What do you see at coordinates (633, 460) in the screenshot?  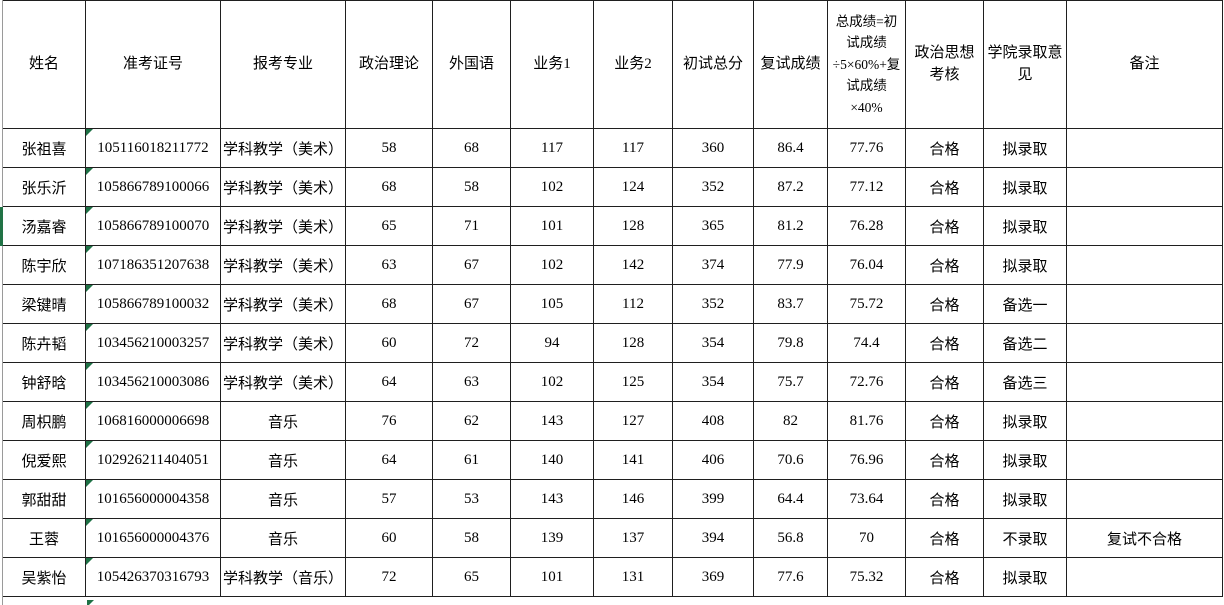 I see `cell: 141` at bounding box center [633, 460].